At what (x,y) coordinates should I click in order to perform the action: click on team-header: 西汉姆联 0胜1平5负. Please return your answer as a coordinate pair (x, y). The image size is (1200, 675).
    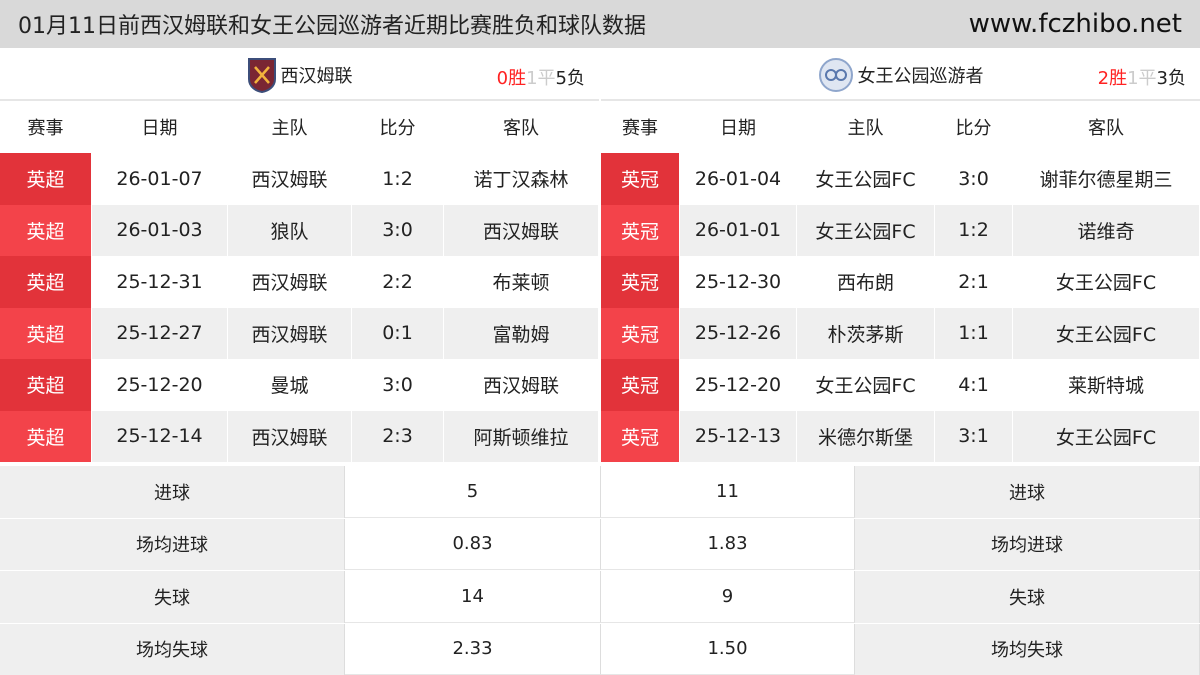
    Looking at the image, I should click on (299, 75).